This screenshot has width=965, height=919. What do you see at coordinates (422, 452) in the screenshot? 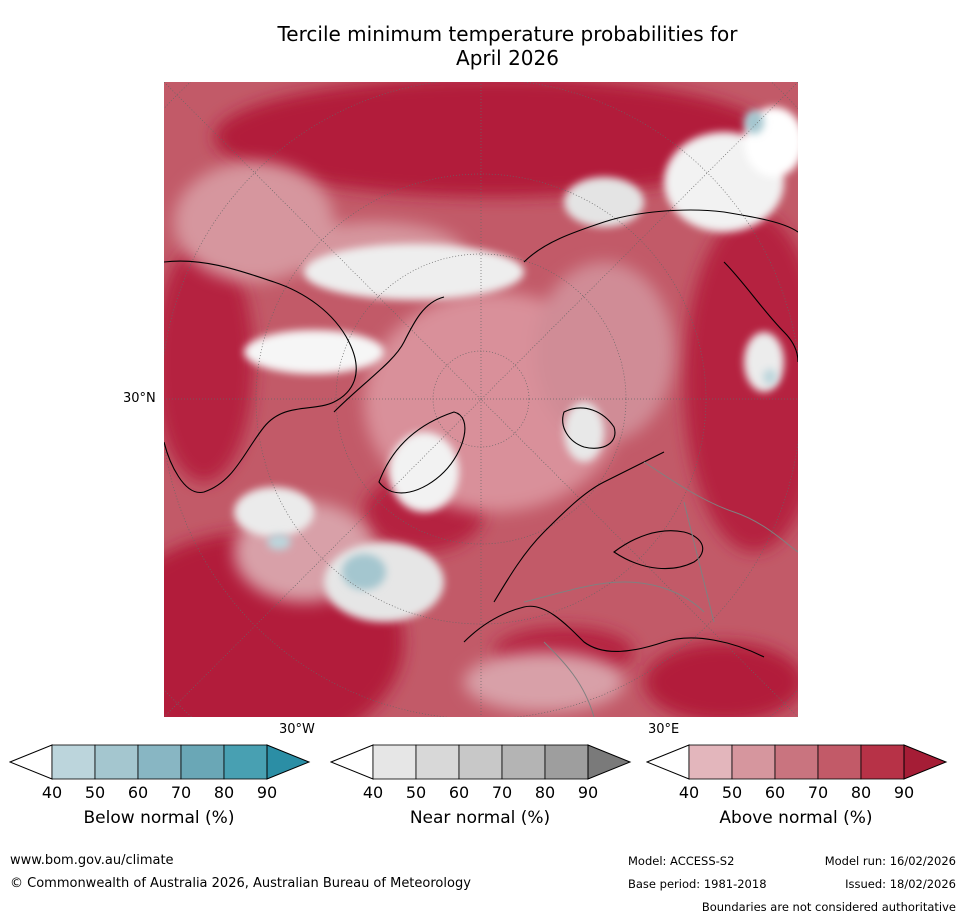
I see `greenland-outline` at bounding box center [422, 452].